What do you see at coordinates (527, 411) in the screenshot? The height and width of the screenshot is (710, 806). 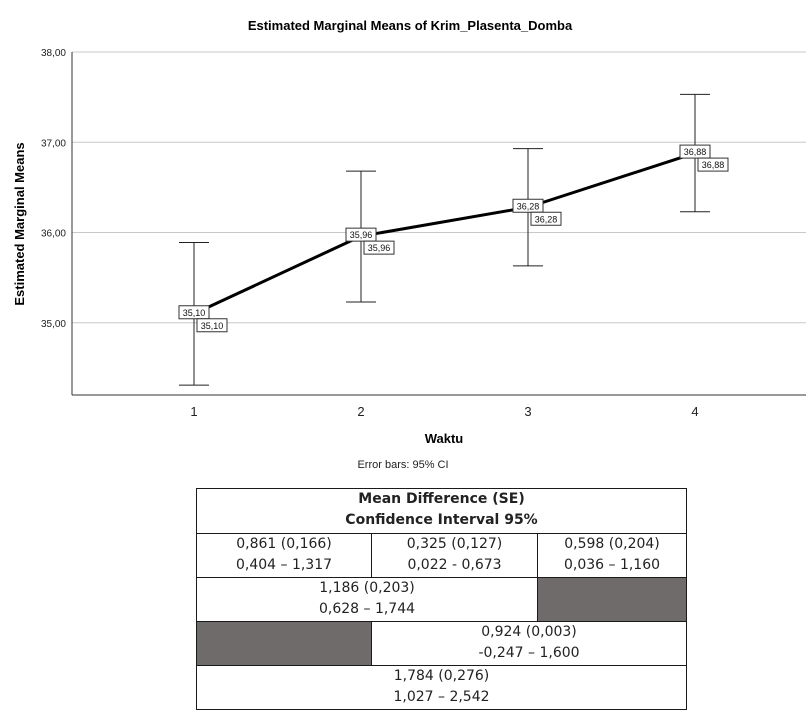 I see `x-tick-label: 3` at bounding box center [527, 411].